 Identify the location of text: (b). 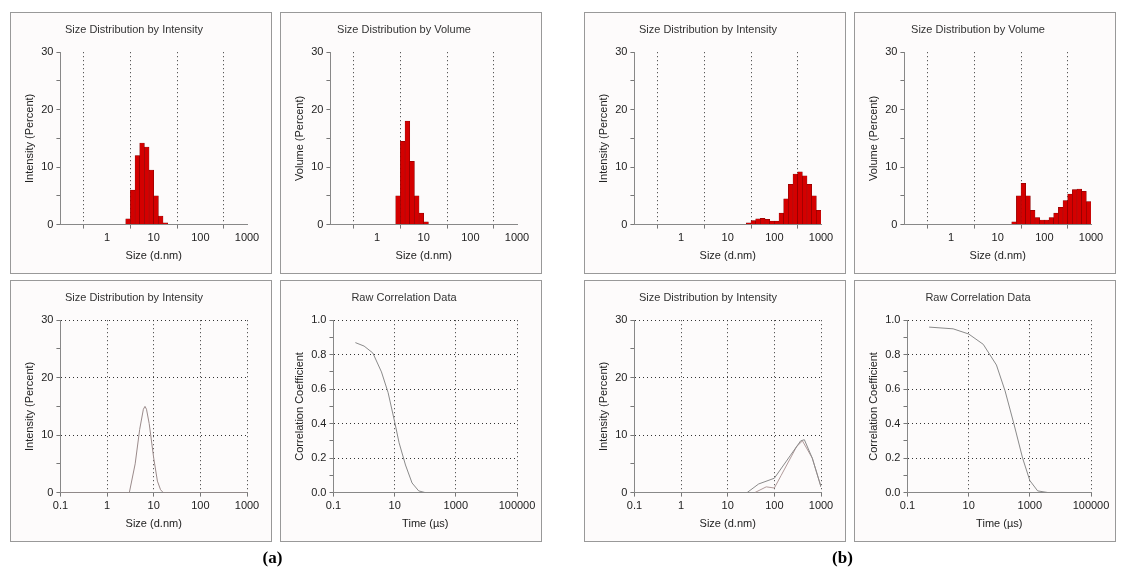
(842, 558).